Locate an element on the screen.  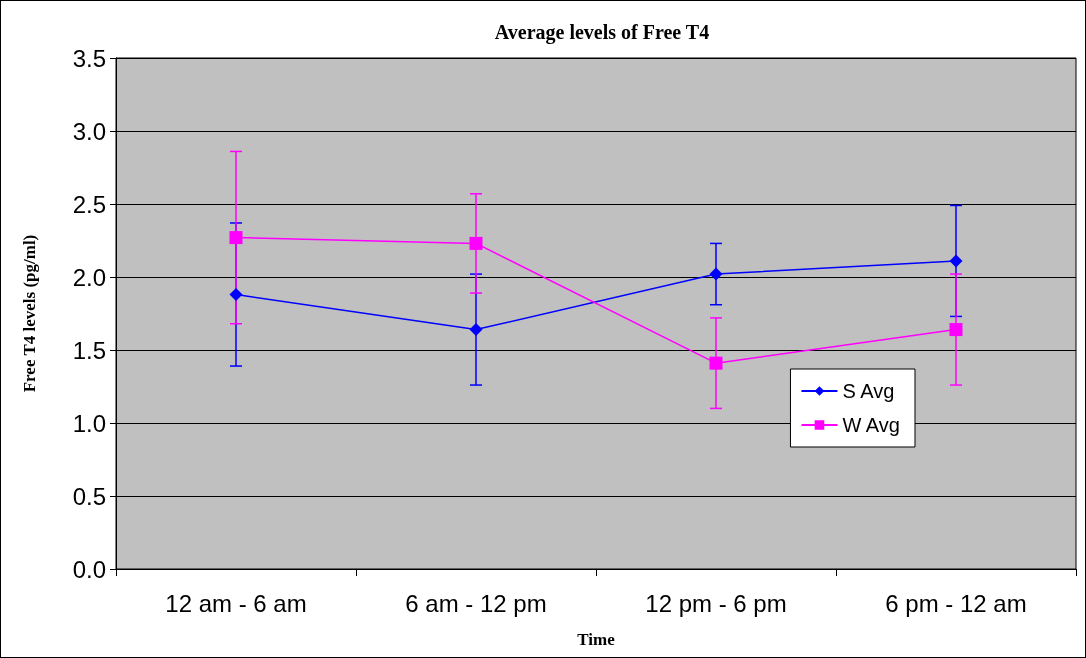
x-tick-label: 12 pm - 6 pm is located at coordinates (716, 603).